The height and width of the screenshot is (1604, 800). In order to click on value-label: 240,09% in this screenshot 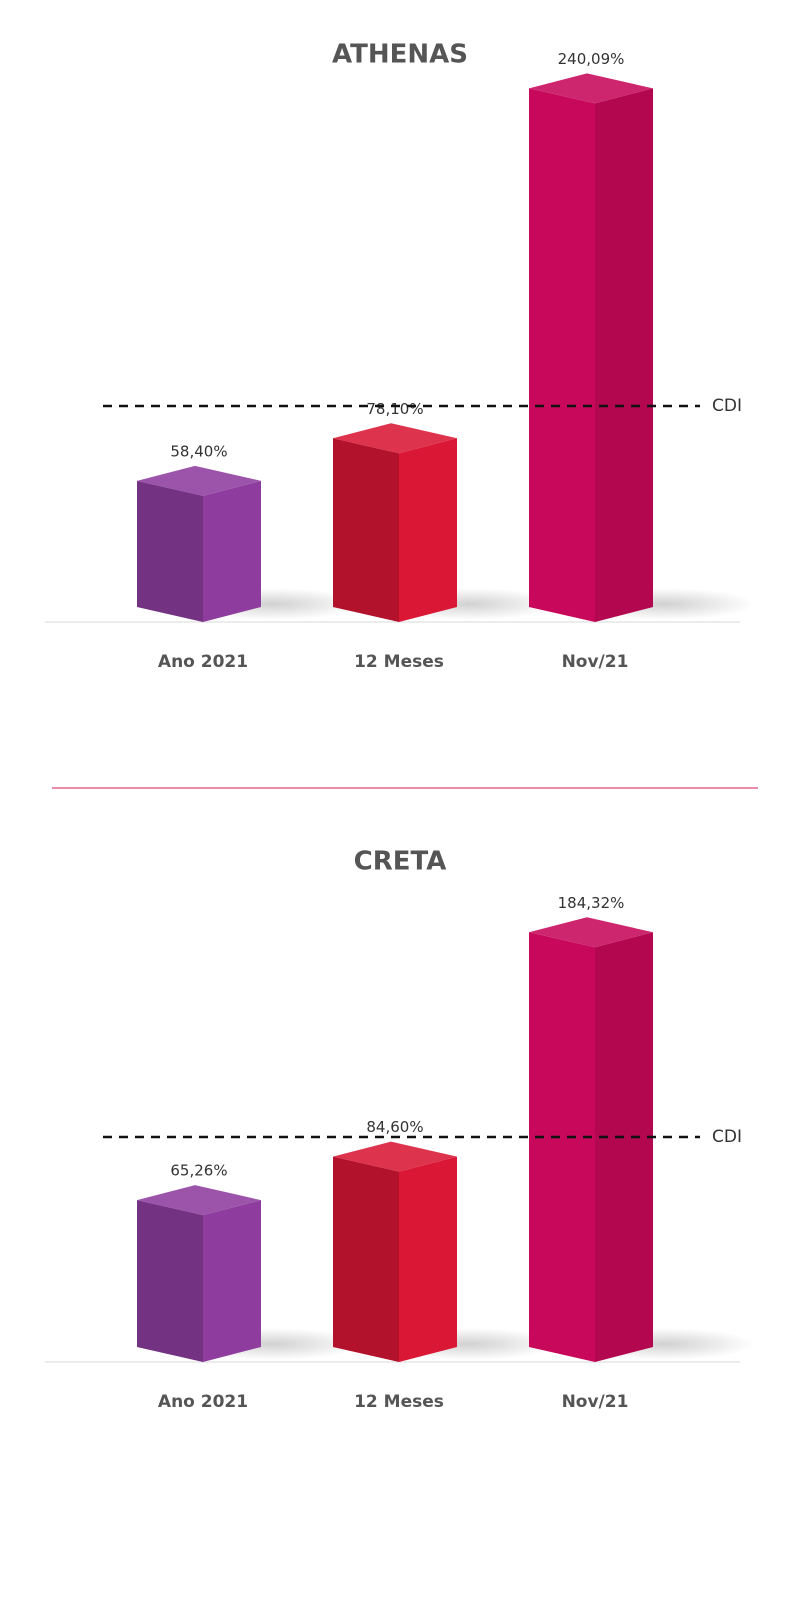, I will do `click(591, 59)`.